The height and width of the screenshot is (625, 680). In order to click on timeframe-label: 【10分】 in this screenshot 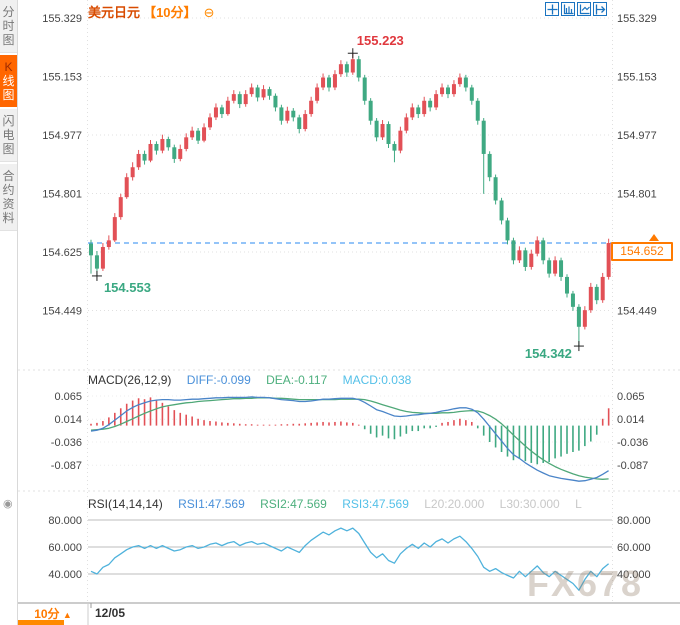, I will do `click(170, 12)`.